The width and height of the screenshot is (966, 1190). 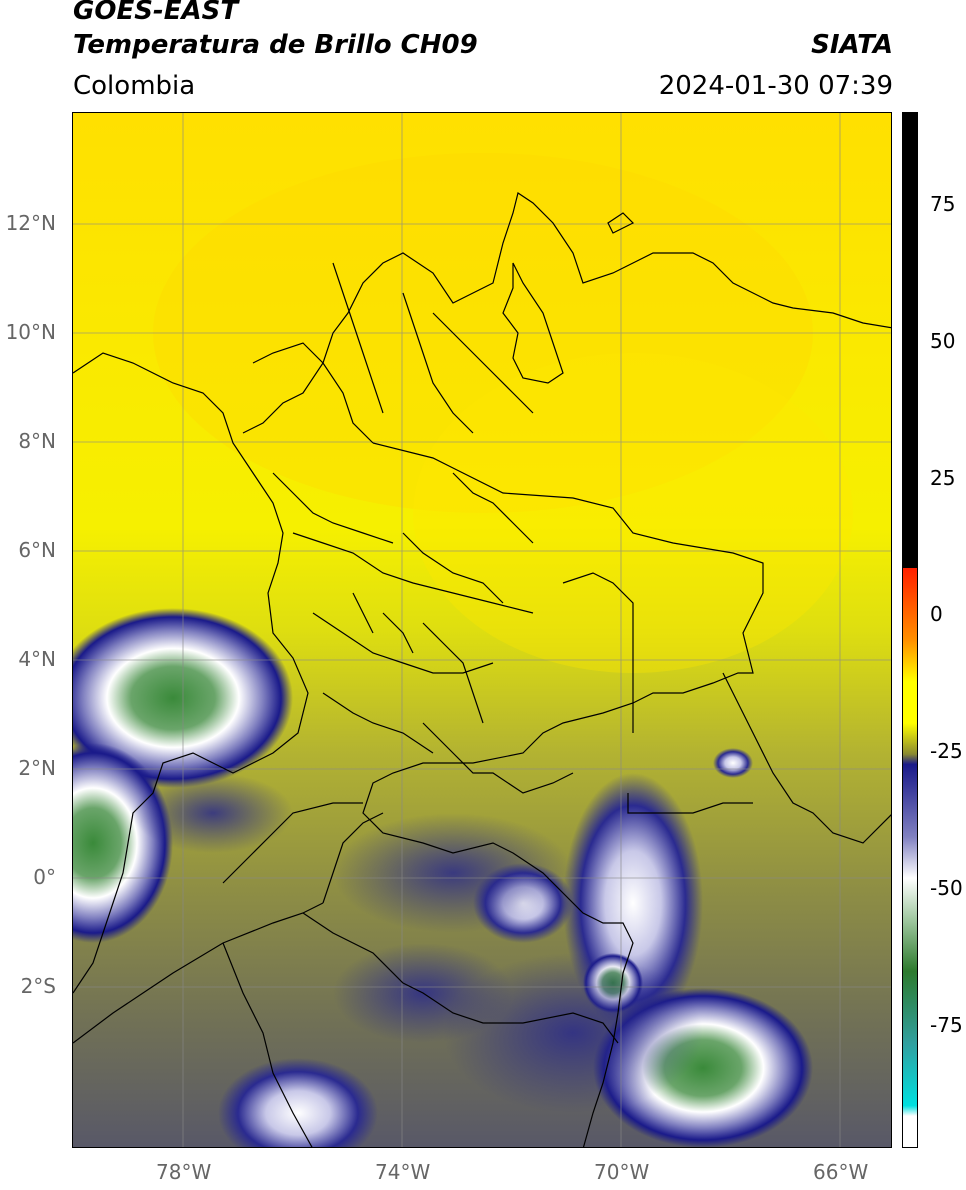 What do you see at coordinates (841, 1172) in the screenshot?
I see `lon-tick-label: 66°W` at bounding box center [841, 1172].